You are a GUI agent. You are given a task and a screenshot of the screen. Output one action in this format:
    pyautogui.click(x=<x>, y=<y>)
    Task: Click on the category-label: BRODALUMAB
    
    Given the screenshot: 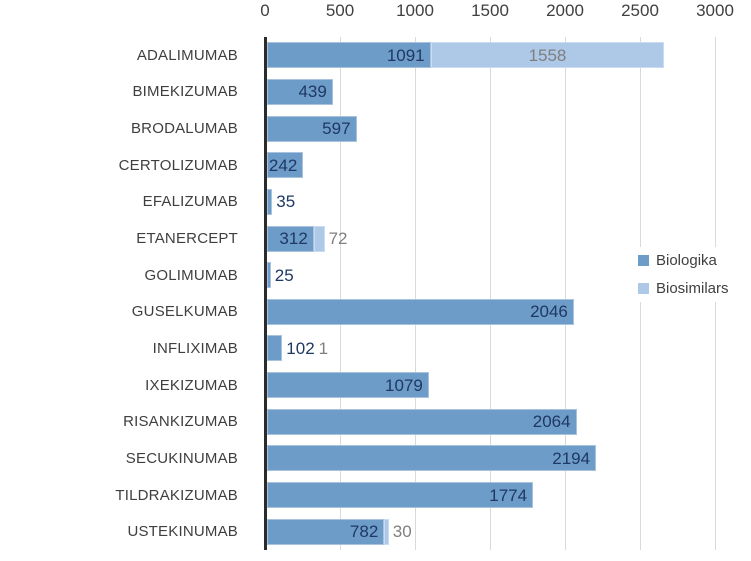 What is the action you would take?
    pyautogui.click(x=184, y=129)
    